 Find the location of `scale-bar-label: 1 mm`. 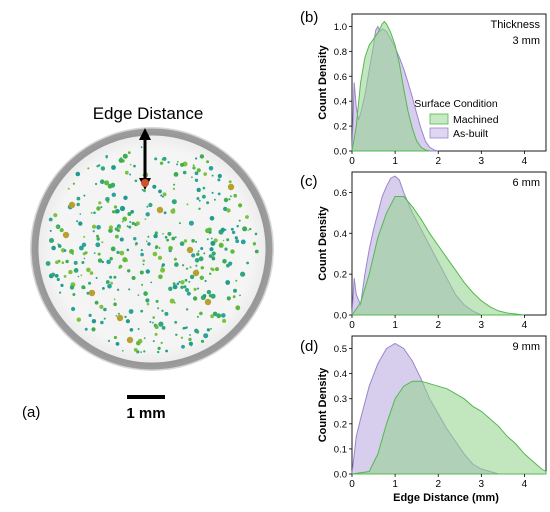

scale-bar-label: 1 mm is located at coordinates (145, 413).